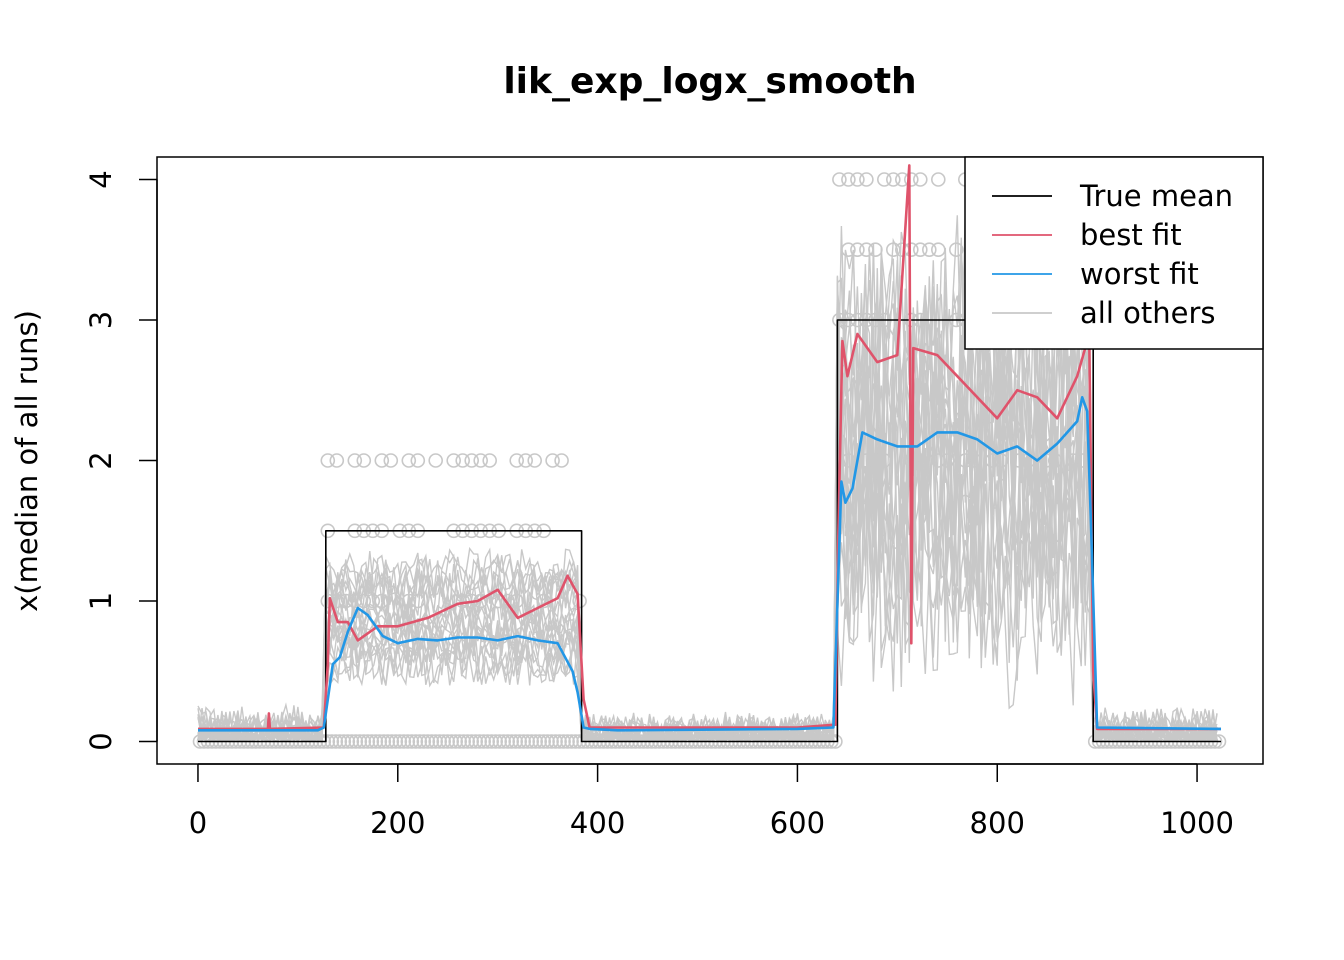  I want to click on legend-label: all others, so click(1147, 313).